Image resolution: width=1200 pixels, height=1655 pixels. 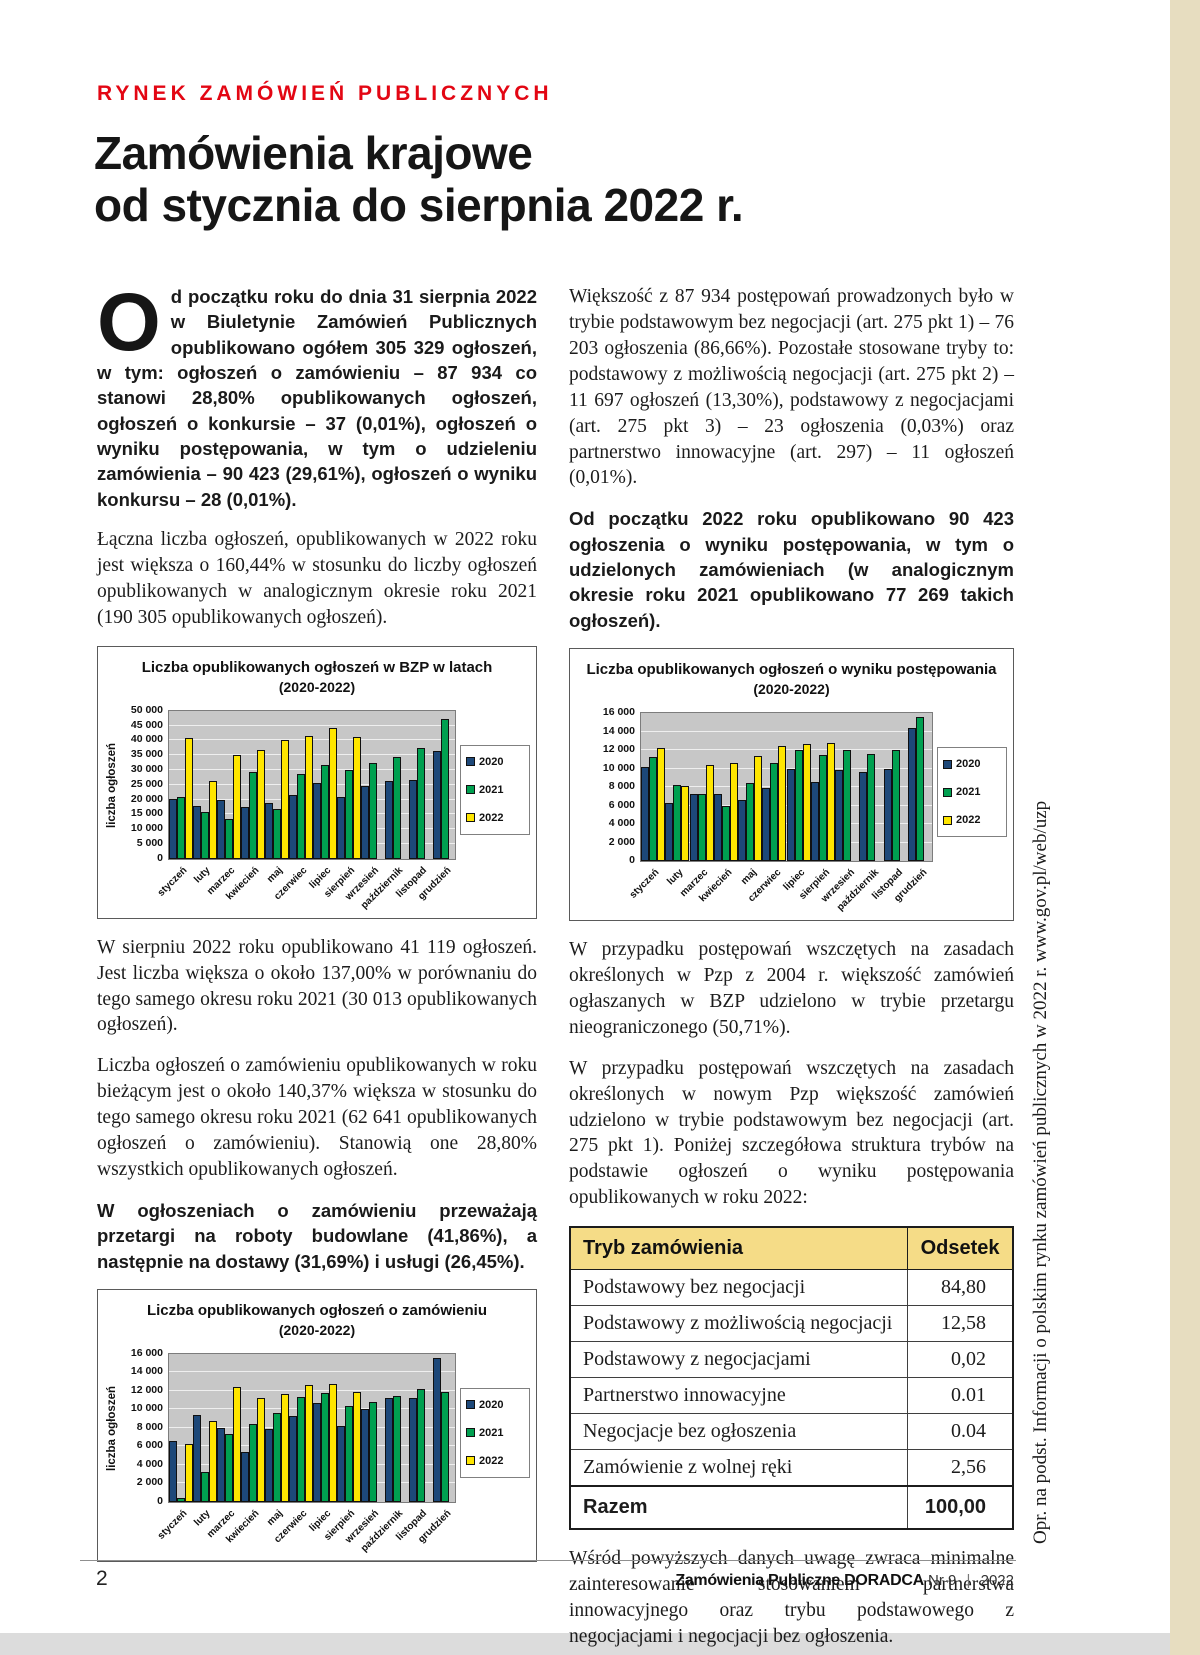 I want to click on y-tick-label: 12 000, so click(x=146, y=1389).